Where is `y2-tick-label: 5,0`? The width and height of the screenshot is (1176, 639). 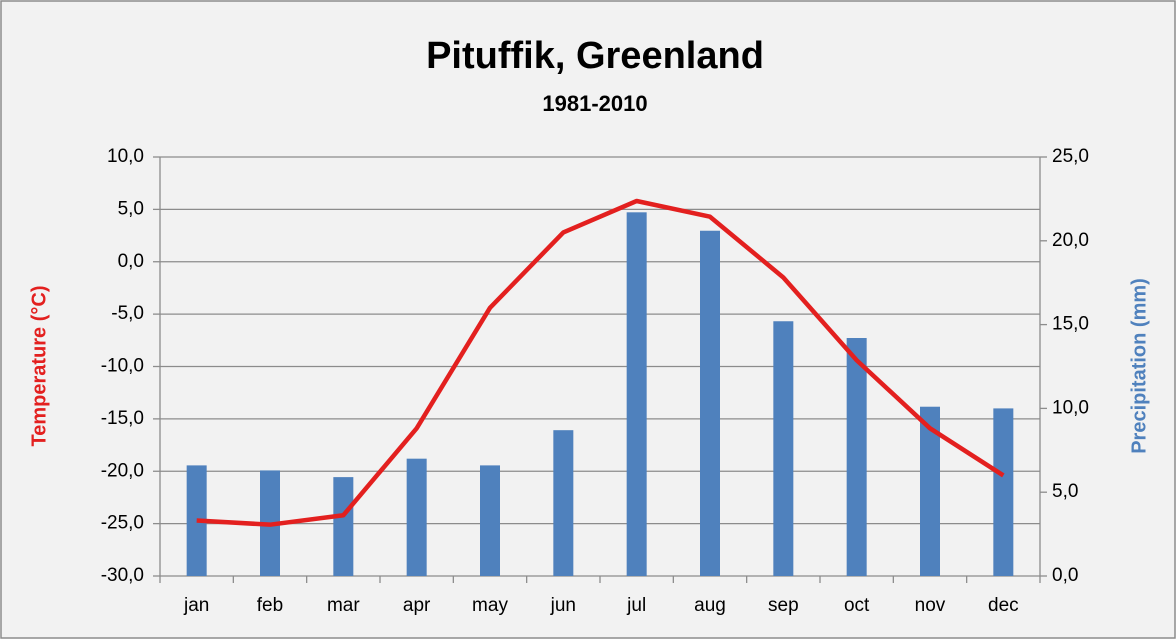
y2-tick-label: 5,0 is located at coordinates (1065, 491).